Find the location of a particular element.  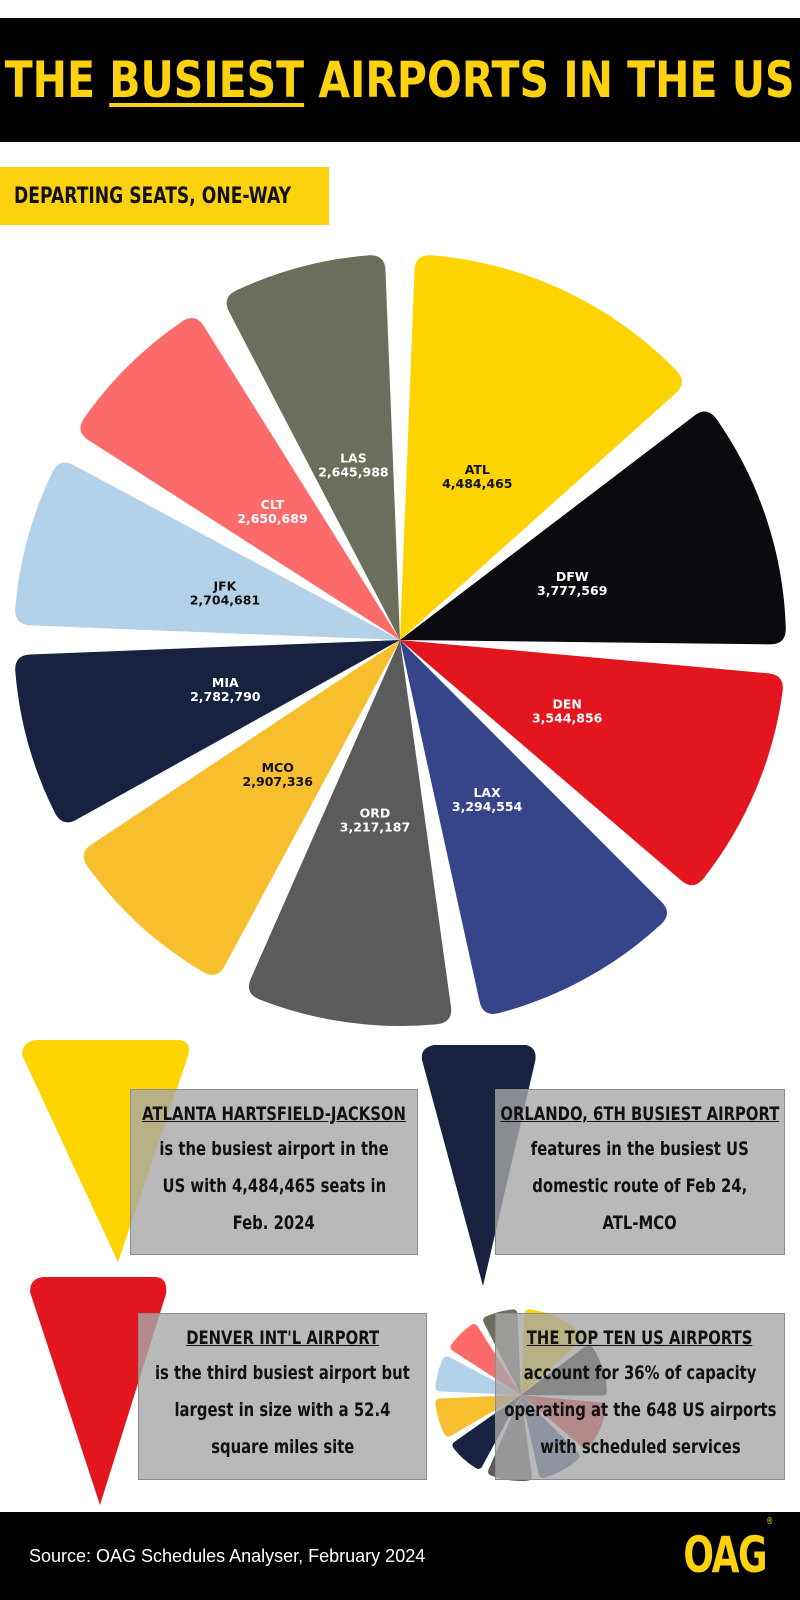

wedge-label: MIA 2,782,790 is located at coordinates (225, 689).